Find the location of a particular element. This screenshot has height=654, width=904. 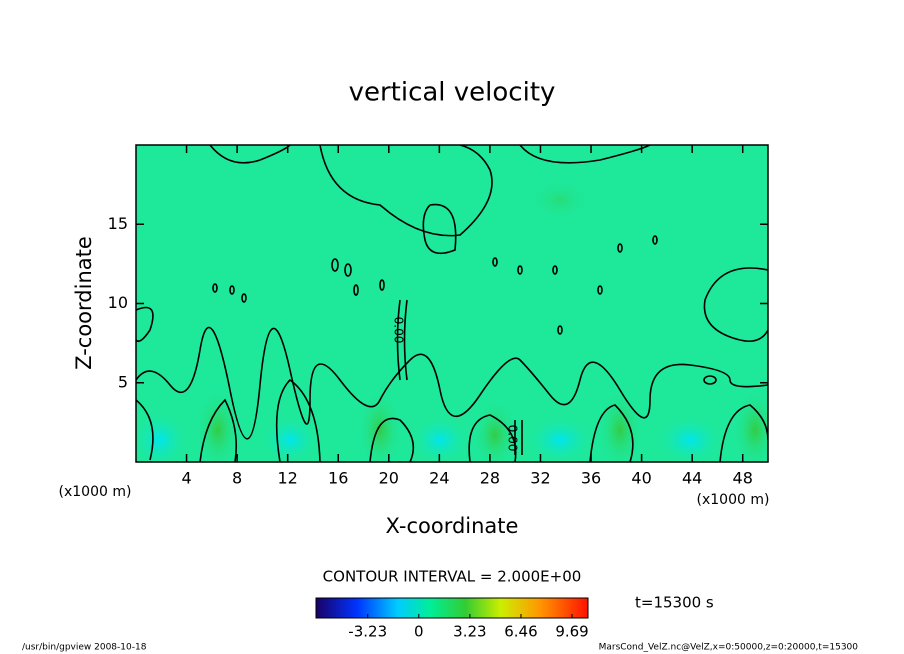

x-tick-label: 12 is located at coordinates (288, 478).